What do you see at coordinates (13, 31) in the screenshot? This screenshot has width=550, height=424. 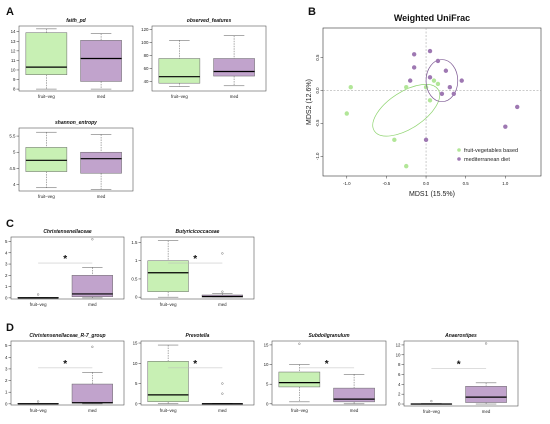 I see `y-tick-label: 14` at bounding box center [13, 31].